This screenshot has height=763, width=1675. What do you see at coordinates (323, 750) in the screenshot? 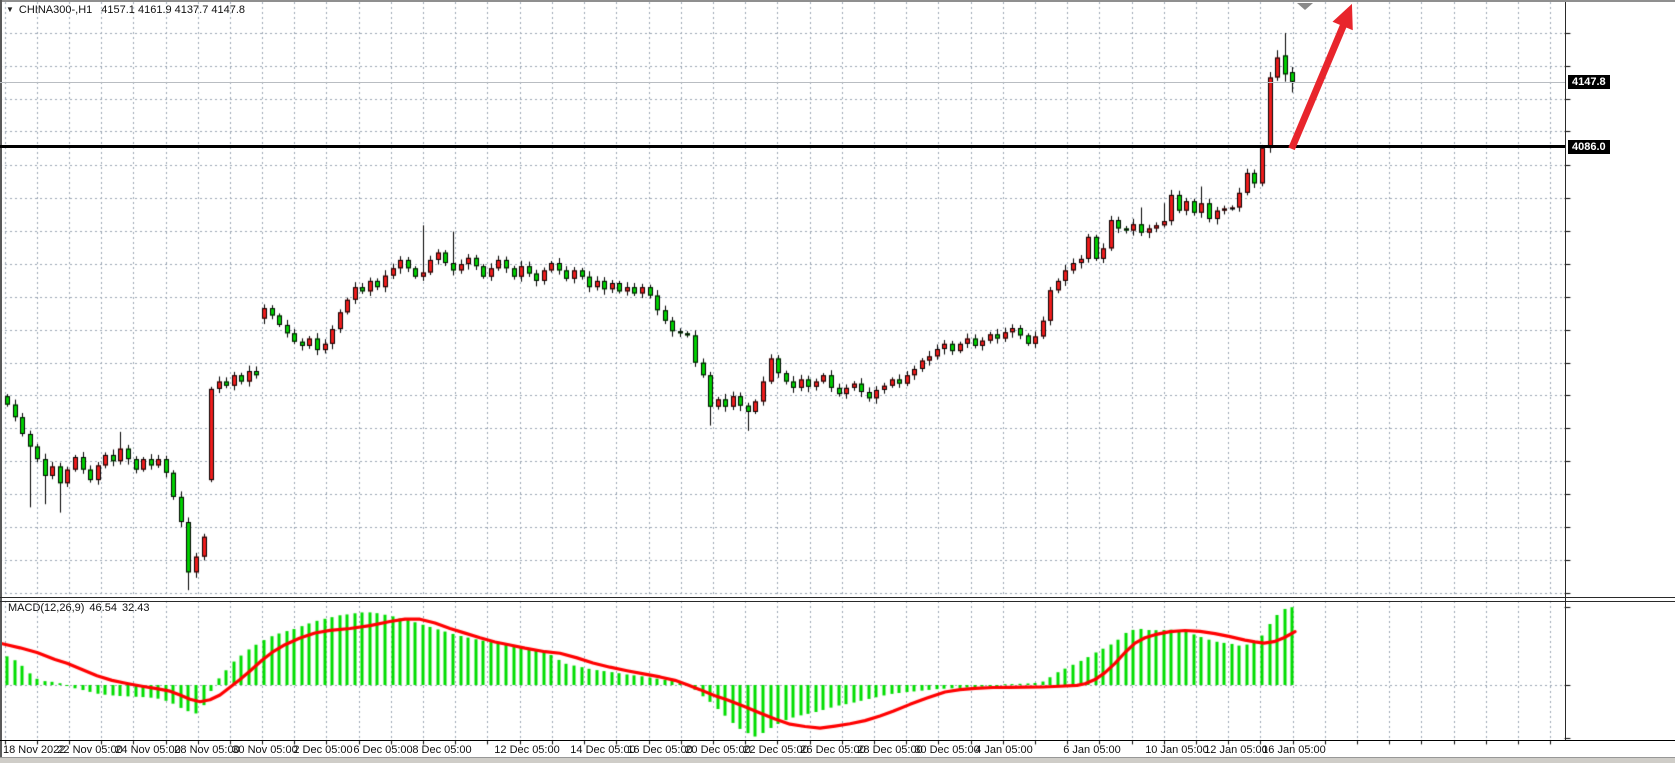
I see `time-tick-label: 2 Dec 05:00` at bounding box center [323, 750].